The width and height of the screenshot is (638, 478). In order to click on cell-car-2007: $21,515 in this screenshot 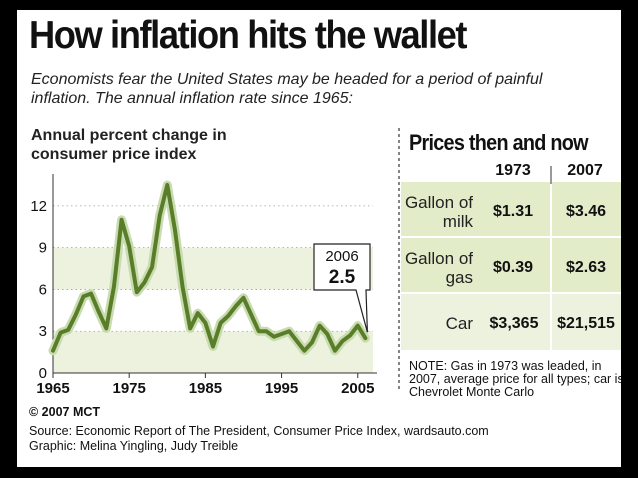, I will do `click(586, 323)`.